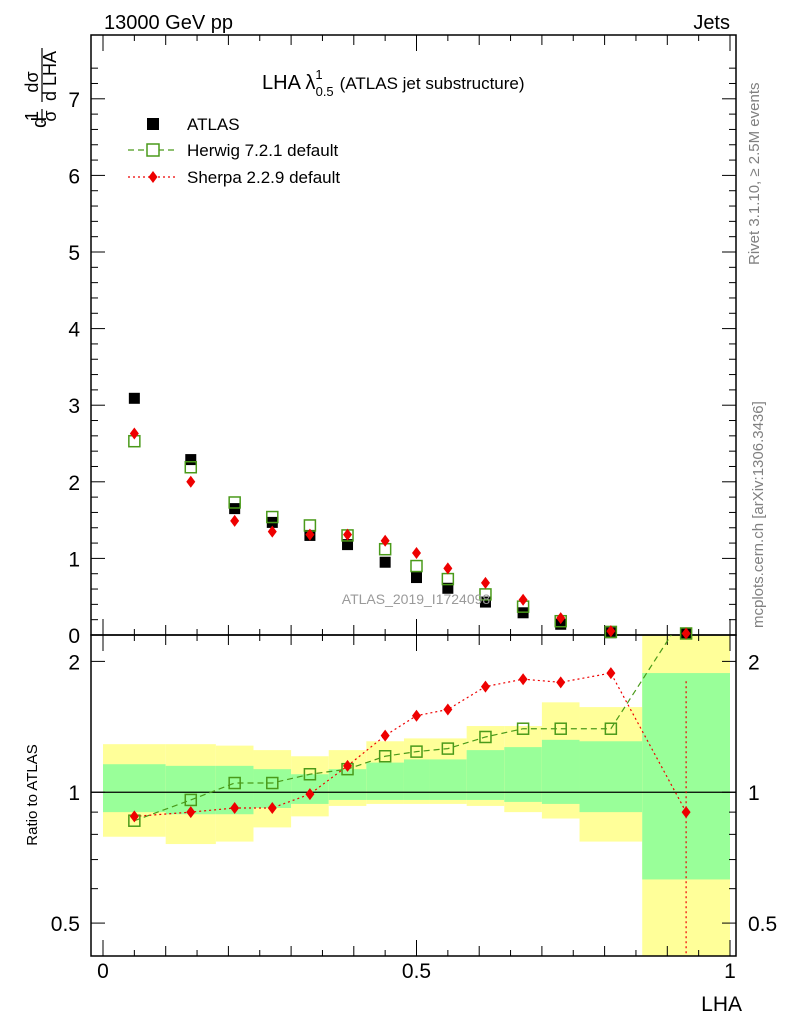 The image size is (786, 1024). Describe the element at coordinates (416, 971) in the screenshot. I see `xtick-label: 0.5` at that location.